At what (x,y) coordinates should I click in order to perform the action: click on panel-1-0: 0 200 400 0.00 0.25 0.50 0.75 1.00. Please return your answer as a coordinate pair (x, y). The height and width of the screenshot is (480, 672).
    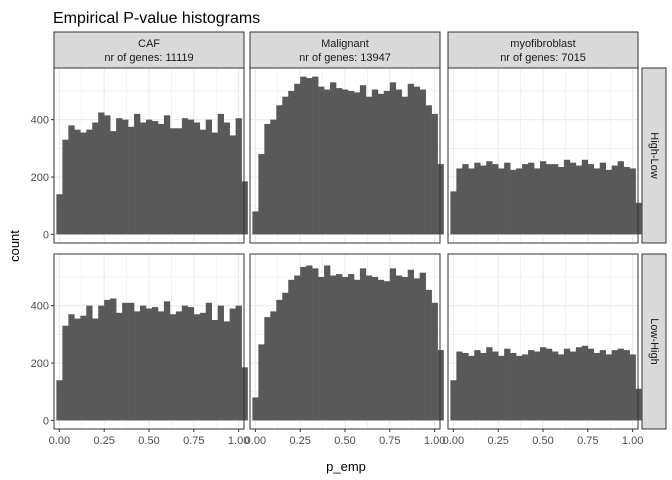
    Looking at the image, I should click on (140, 350).